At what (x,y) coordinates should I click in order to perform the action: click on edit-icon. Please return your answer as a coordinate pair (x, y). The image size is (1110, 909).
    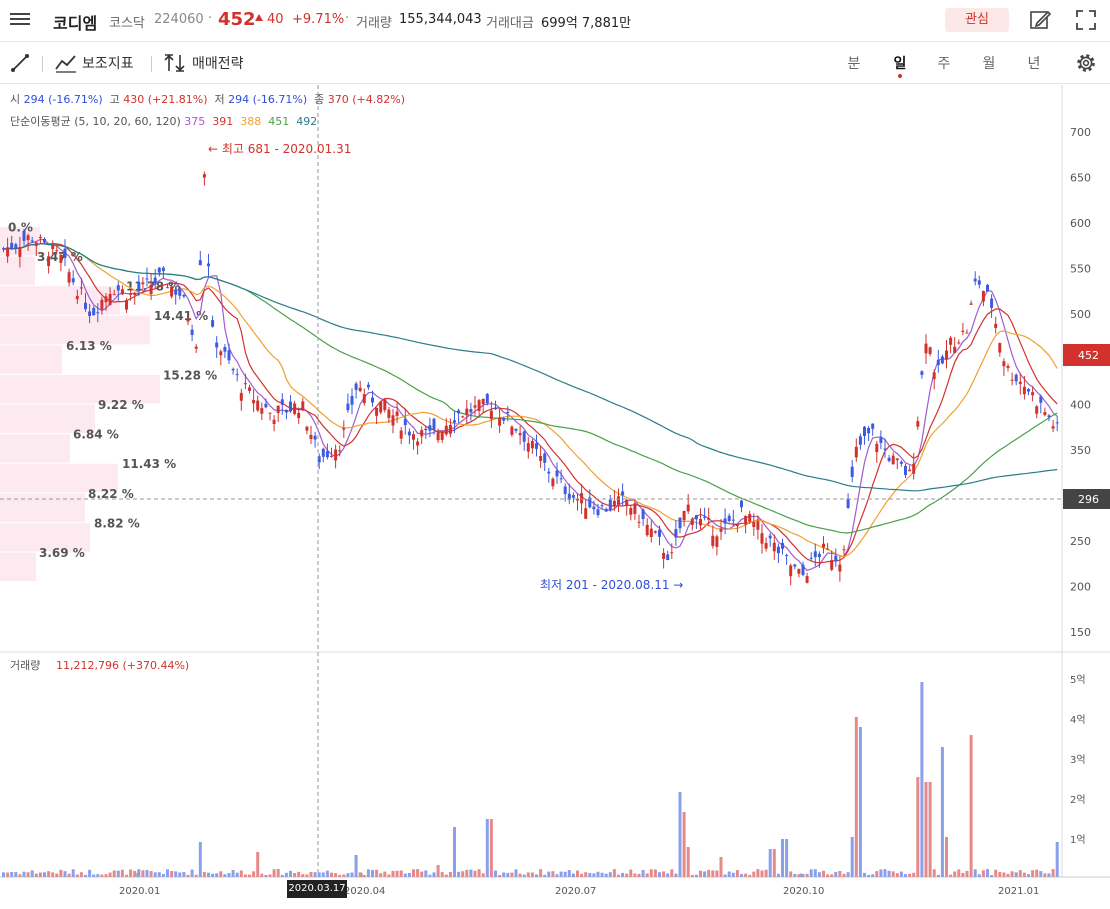
    Looking at the image, I should click on (1040, 20).